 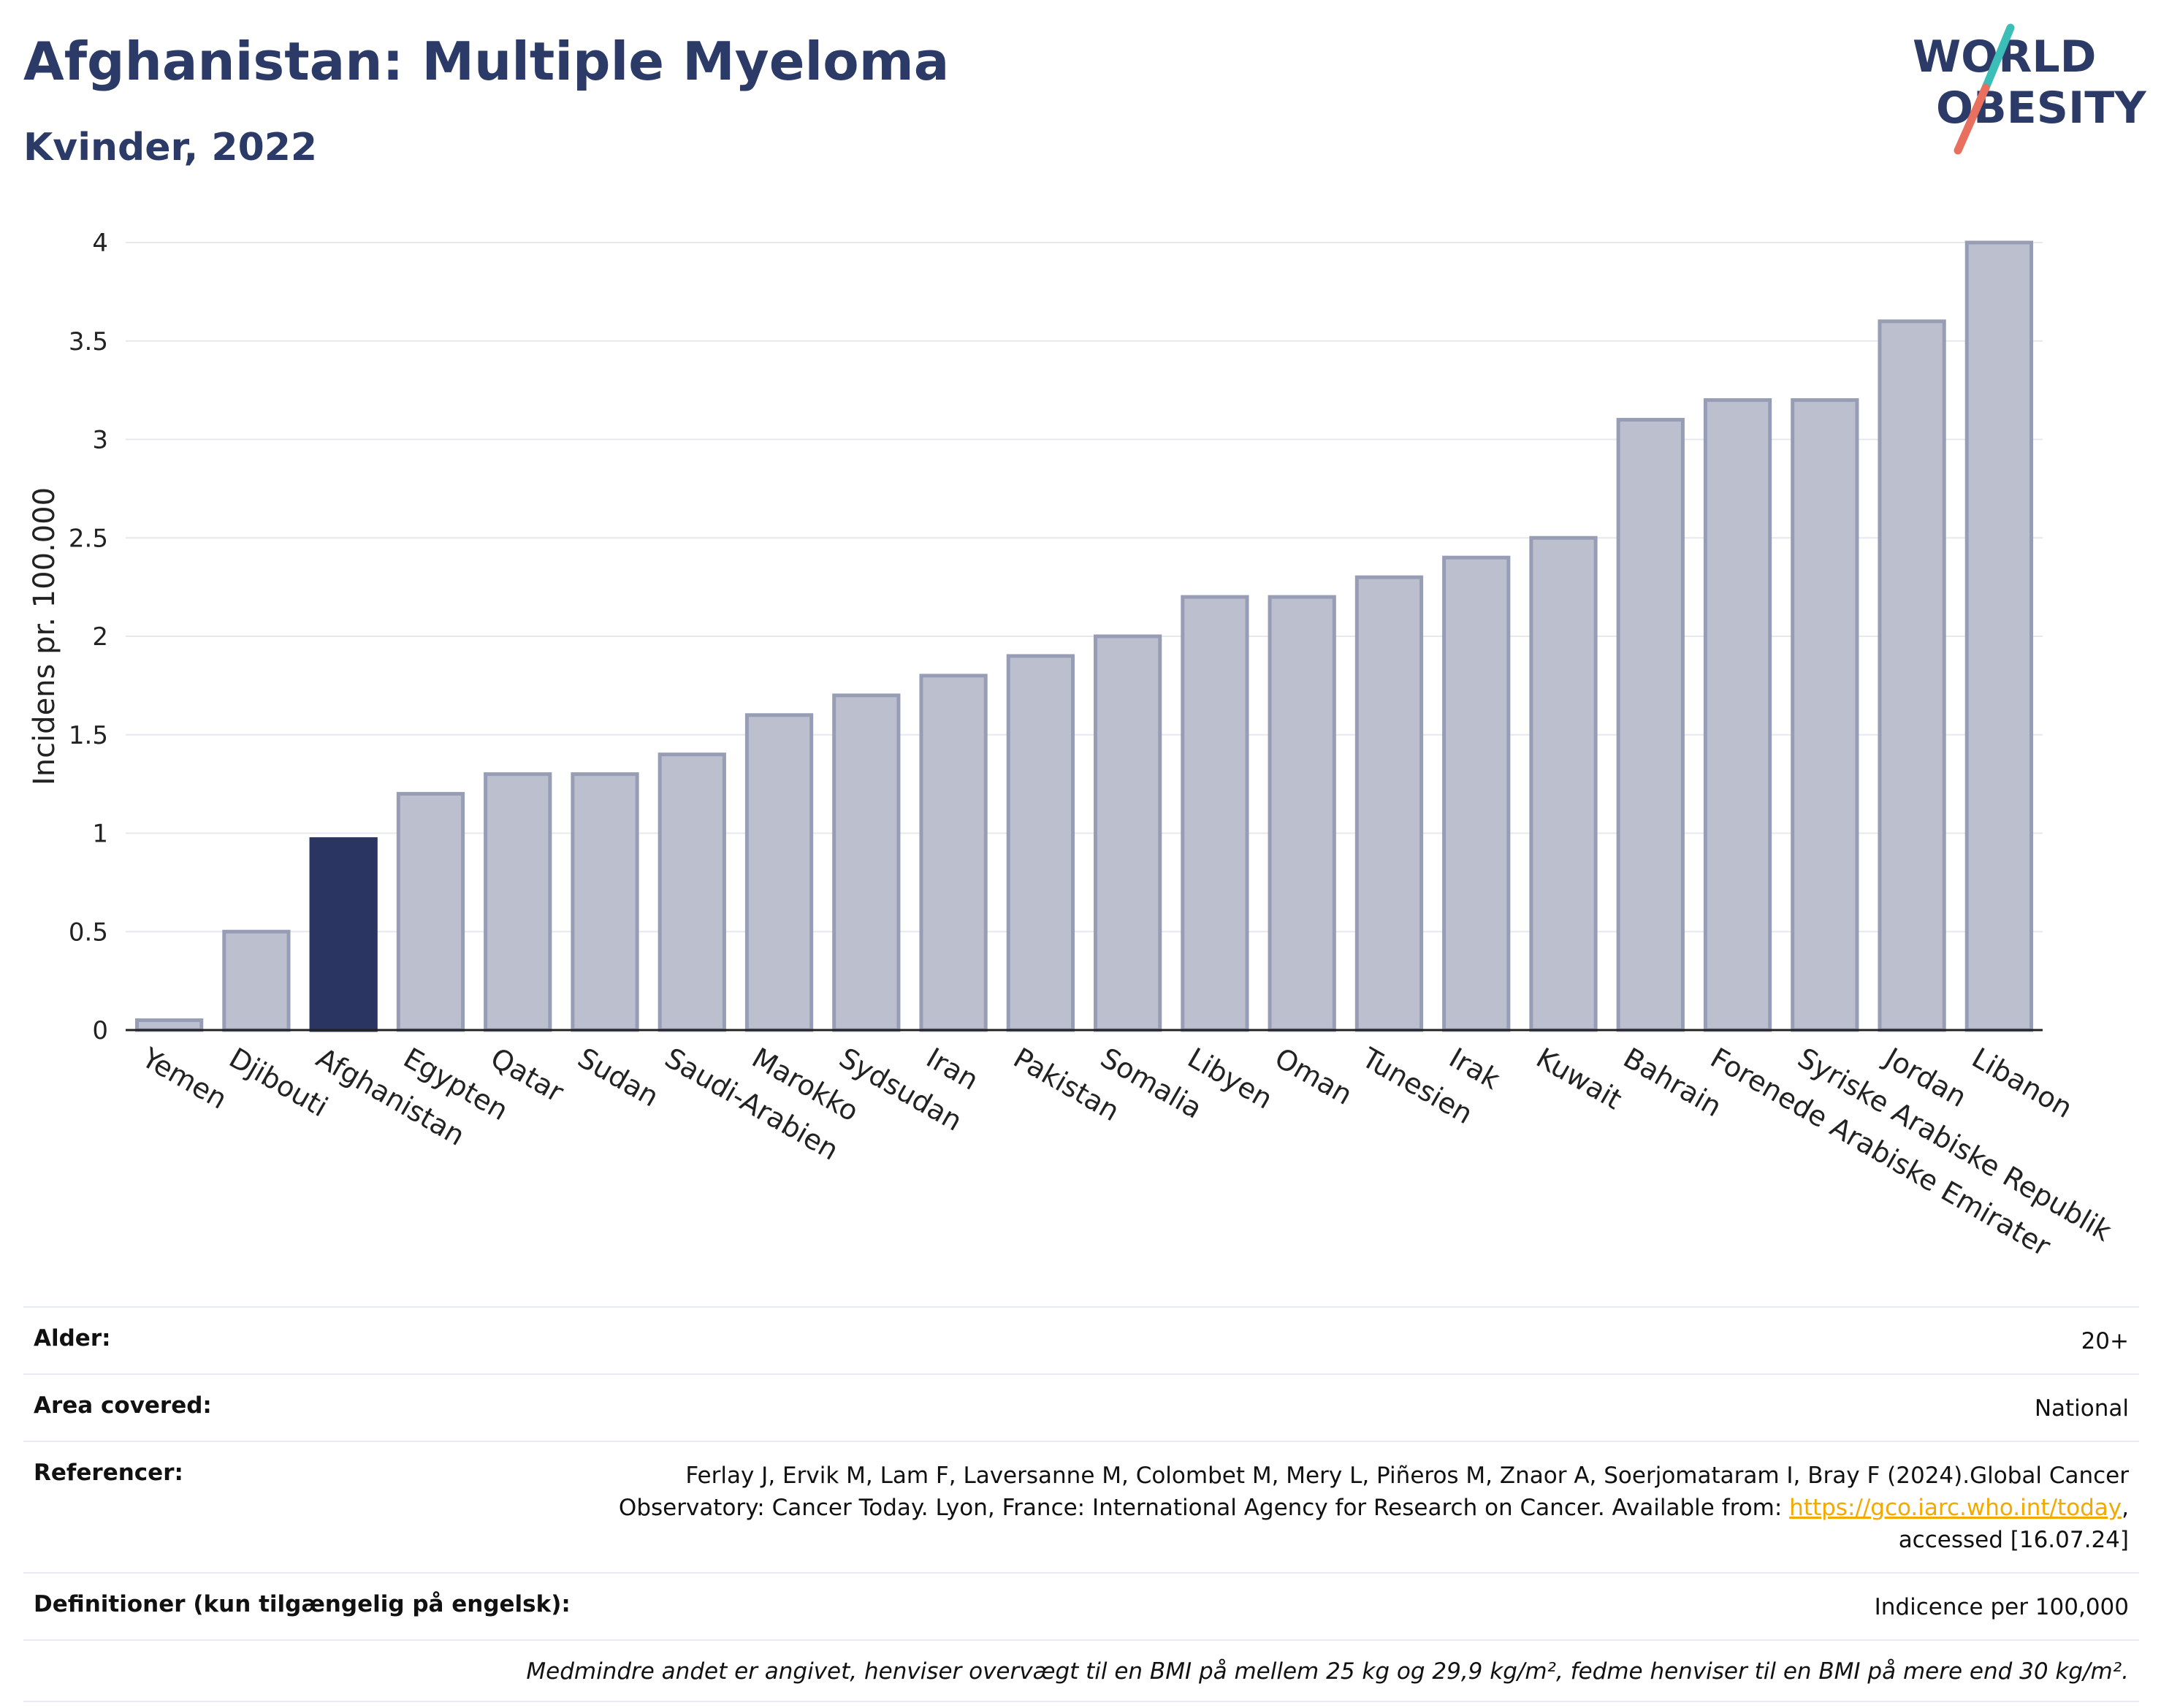 What do you see at coordinates (1476, 793) in the screenshot?
I see `bar-irak` at bounding box center [1476, 793].